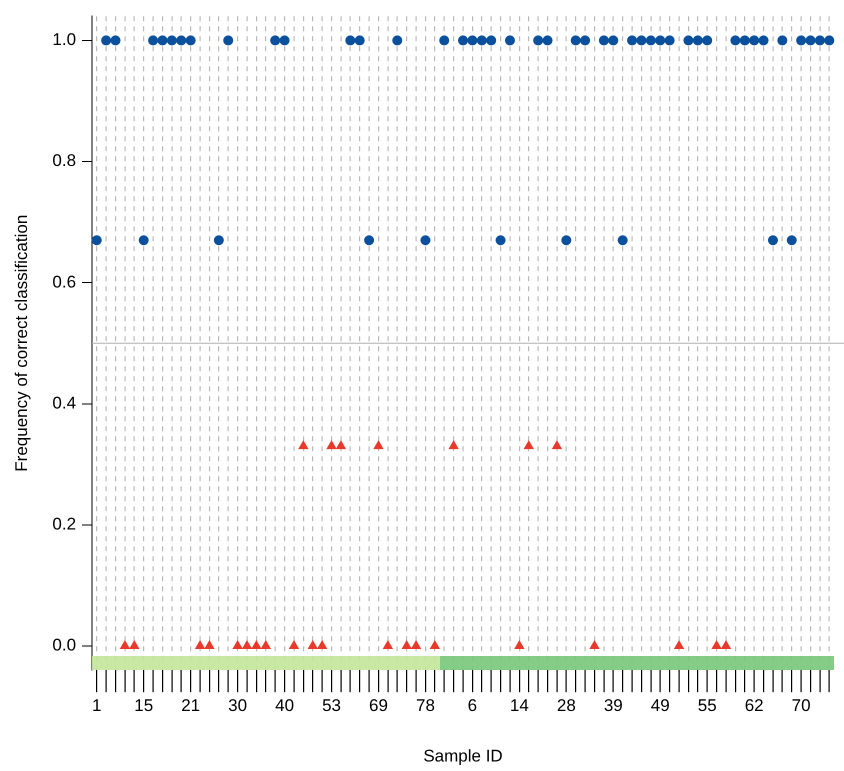 The image size is (844, 771). I want to click on x-tick-label: 1, so click(97, 706).